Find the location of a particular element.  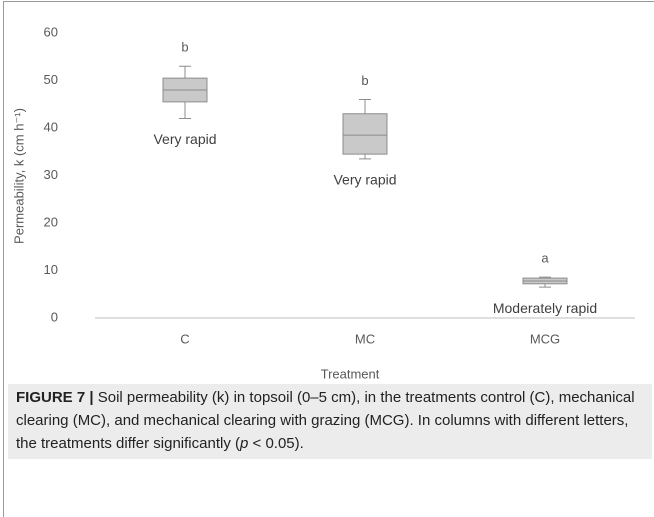

y-tick-label: 20 is located at coordinates (51, 221).